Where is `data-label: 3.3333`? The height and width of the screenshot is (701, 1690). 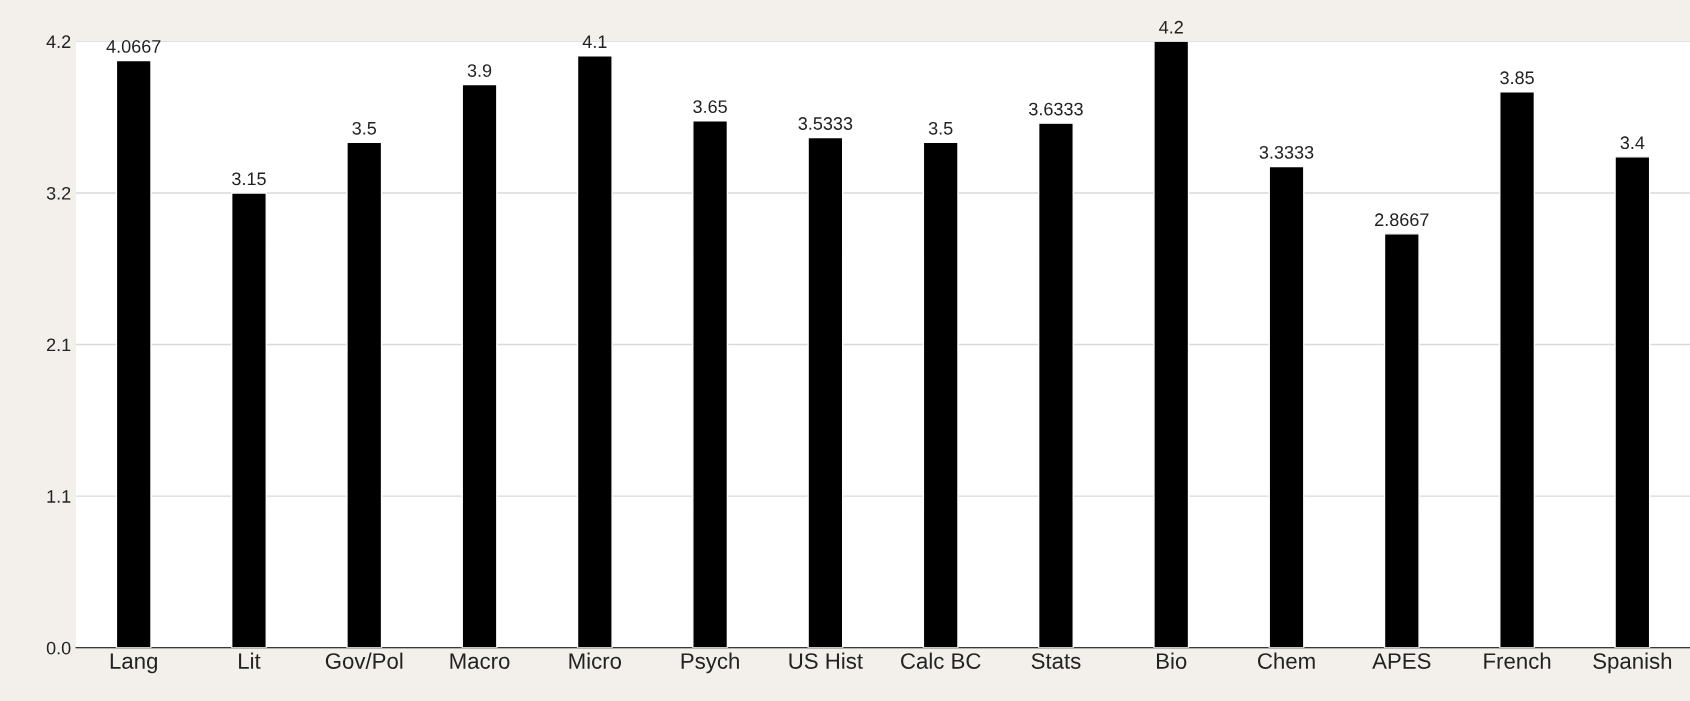
data-label: 3.3333 is located at coordinates (1286, 152).